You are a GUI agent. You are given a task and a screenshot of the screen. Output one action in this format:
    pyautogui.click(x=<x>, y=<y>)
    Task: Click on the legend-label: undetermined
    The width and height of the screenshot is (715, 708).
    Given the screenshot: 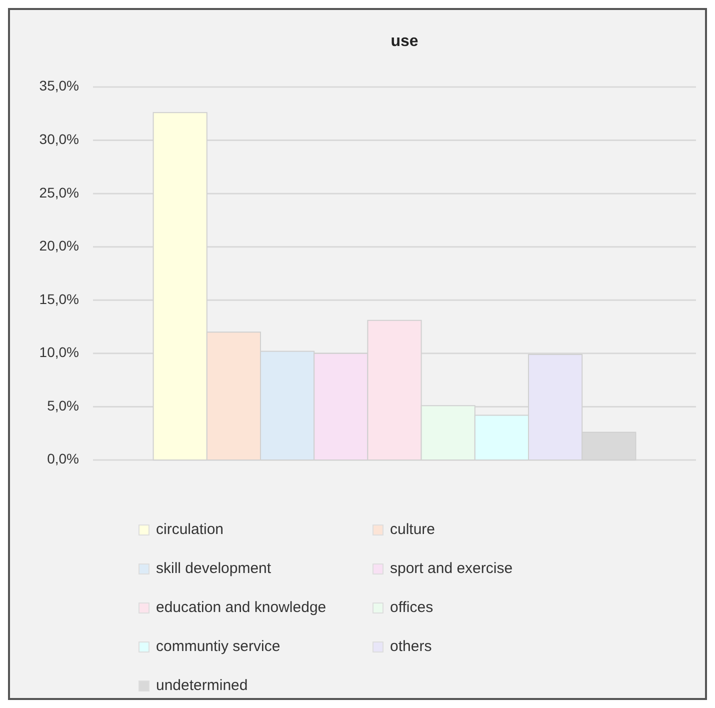 What is the action you would take?
    pyautogui.click(x=202, y=685)
    